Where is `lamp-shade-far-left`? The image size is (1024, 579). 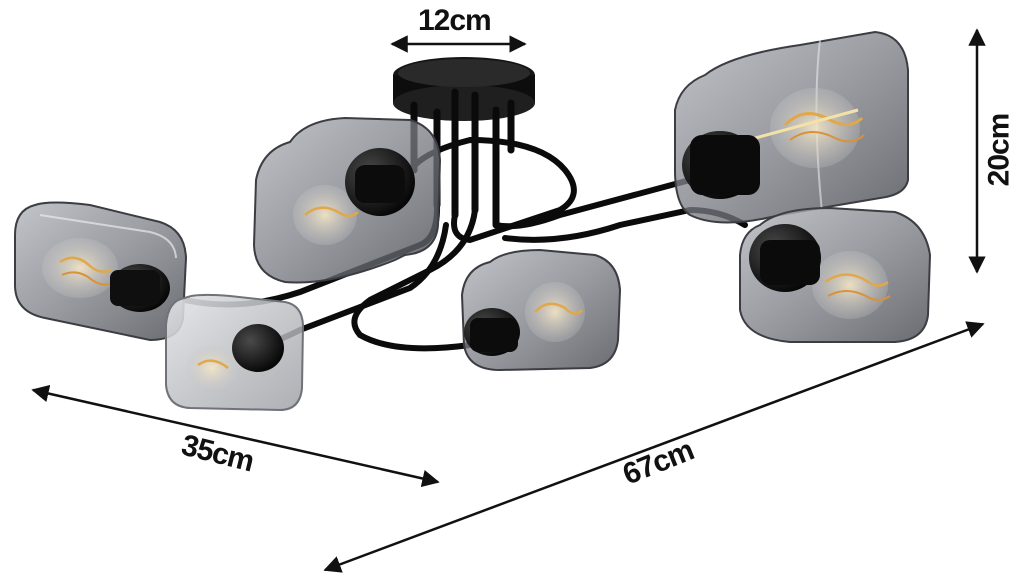
lamp-shade-far-left is located at coordinates (101, 271).